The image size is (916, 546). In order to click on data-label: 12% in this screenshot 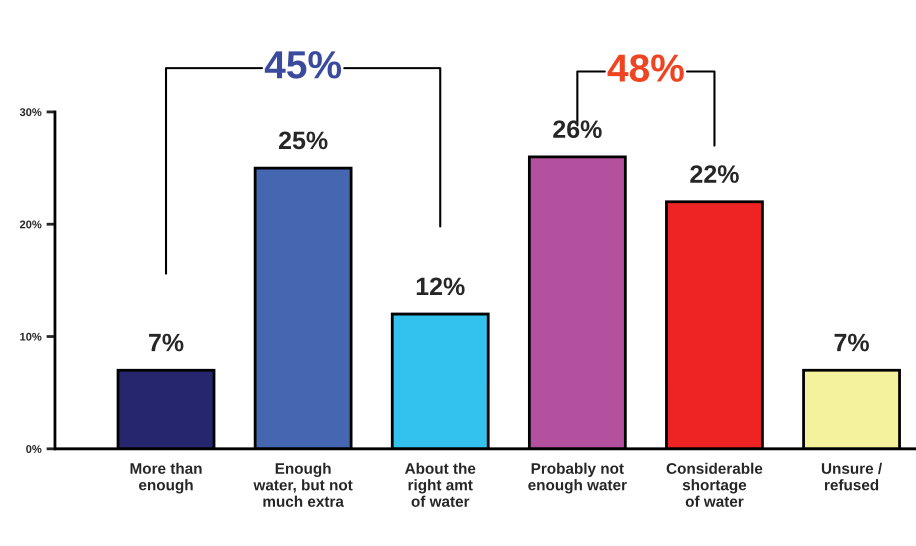, I will do `click(440, 287)`.